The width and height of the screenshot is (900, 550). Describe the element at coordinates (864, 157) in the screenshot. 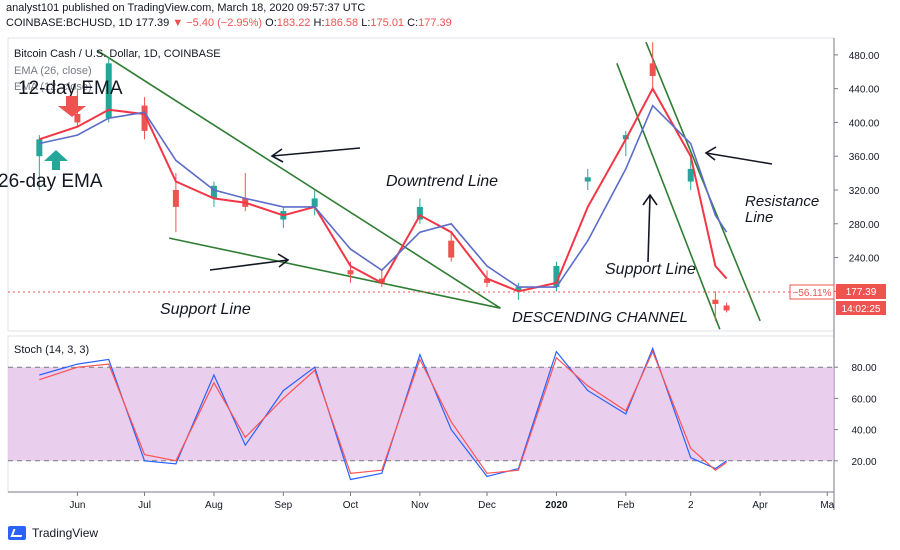

I see `price-tick-label: 360.00` at that location.